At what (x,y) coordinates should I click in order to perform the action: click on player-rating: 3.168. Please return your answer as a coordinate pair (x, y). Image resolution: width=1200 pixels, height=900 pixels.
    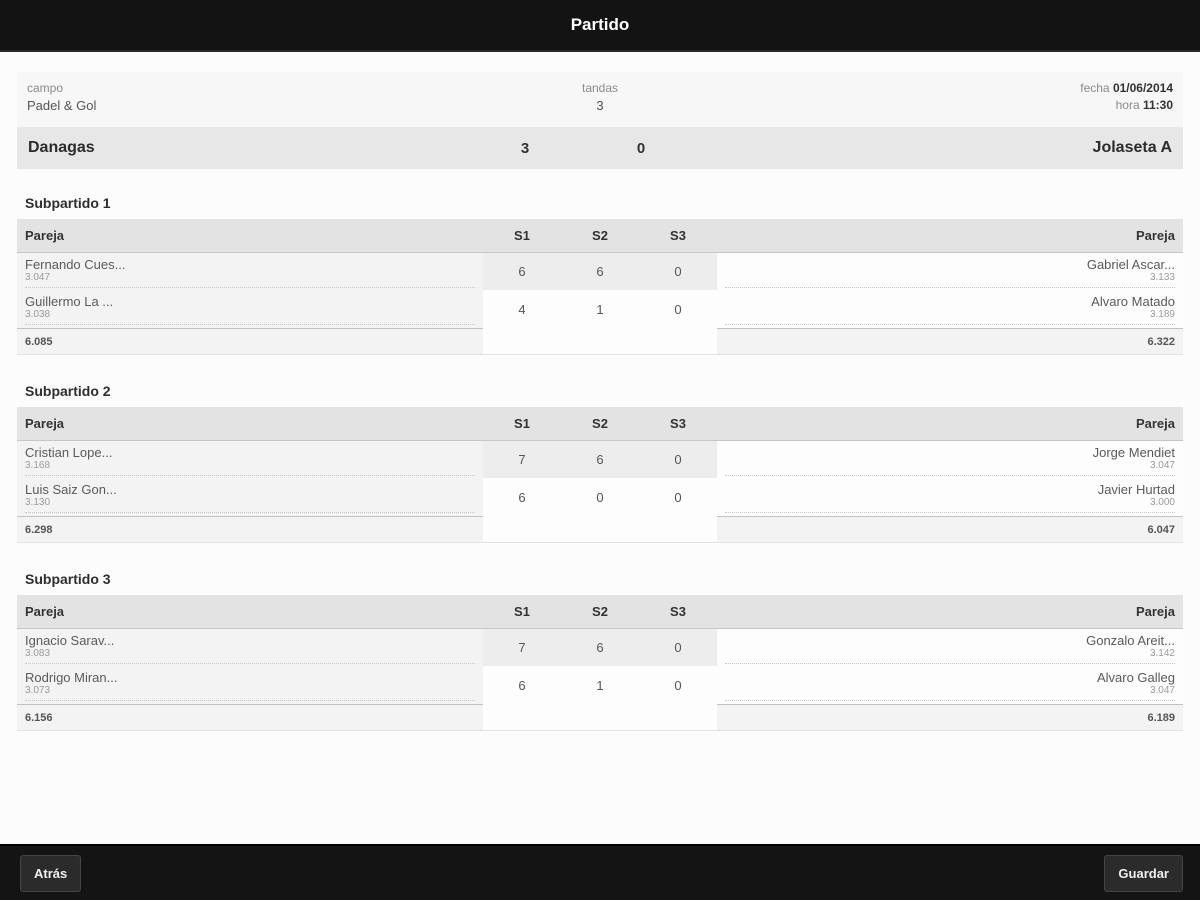
    Looking at the image, I should click on (250, 468).